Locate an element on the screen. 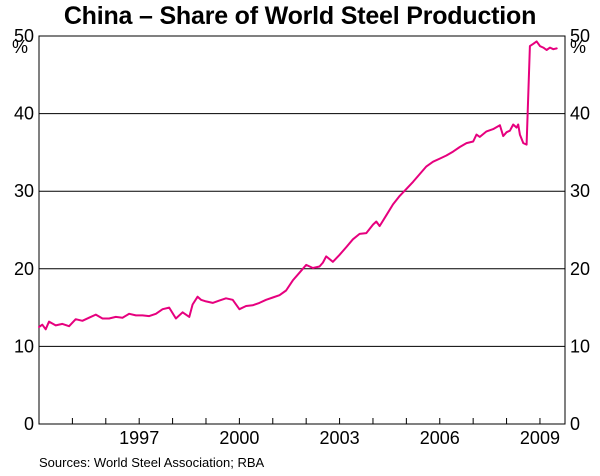 This screenshot has height=476, width=600. y-tick-label-right: 10 is located at coordinates (580, 346).